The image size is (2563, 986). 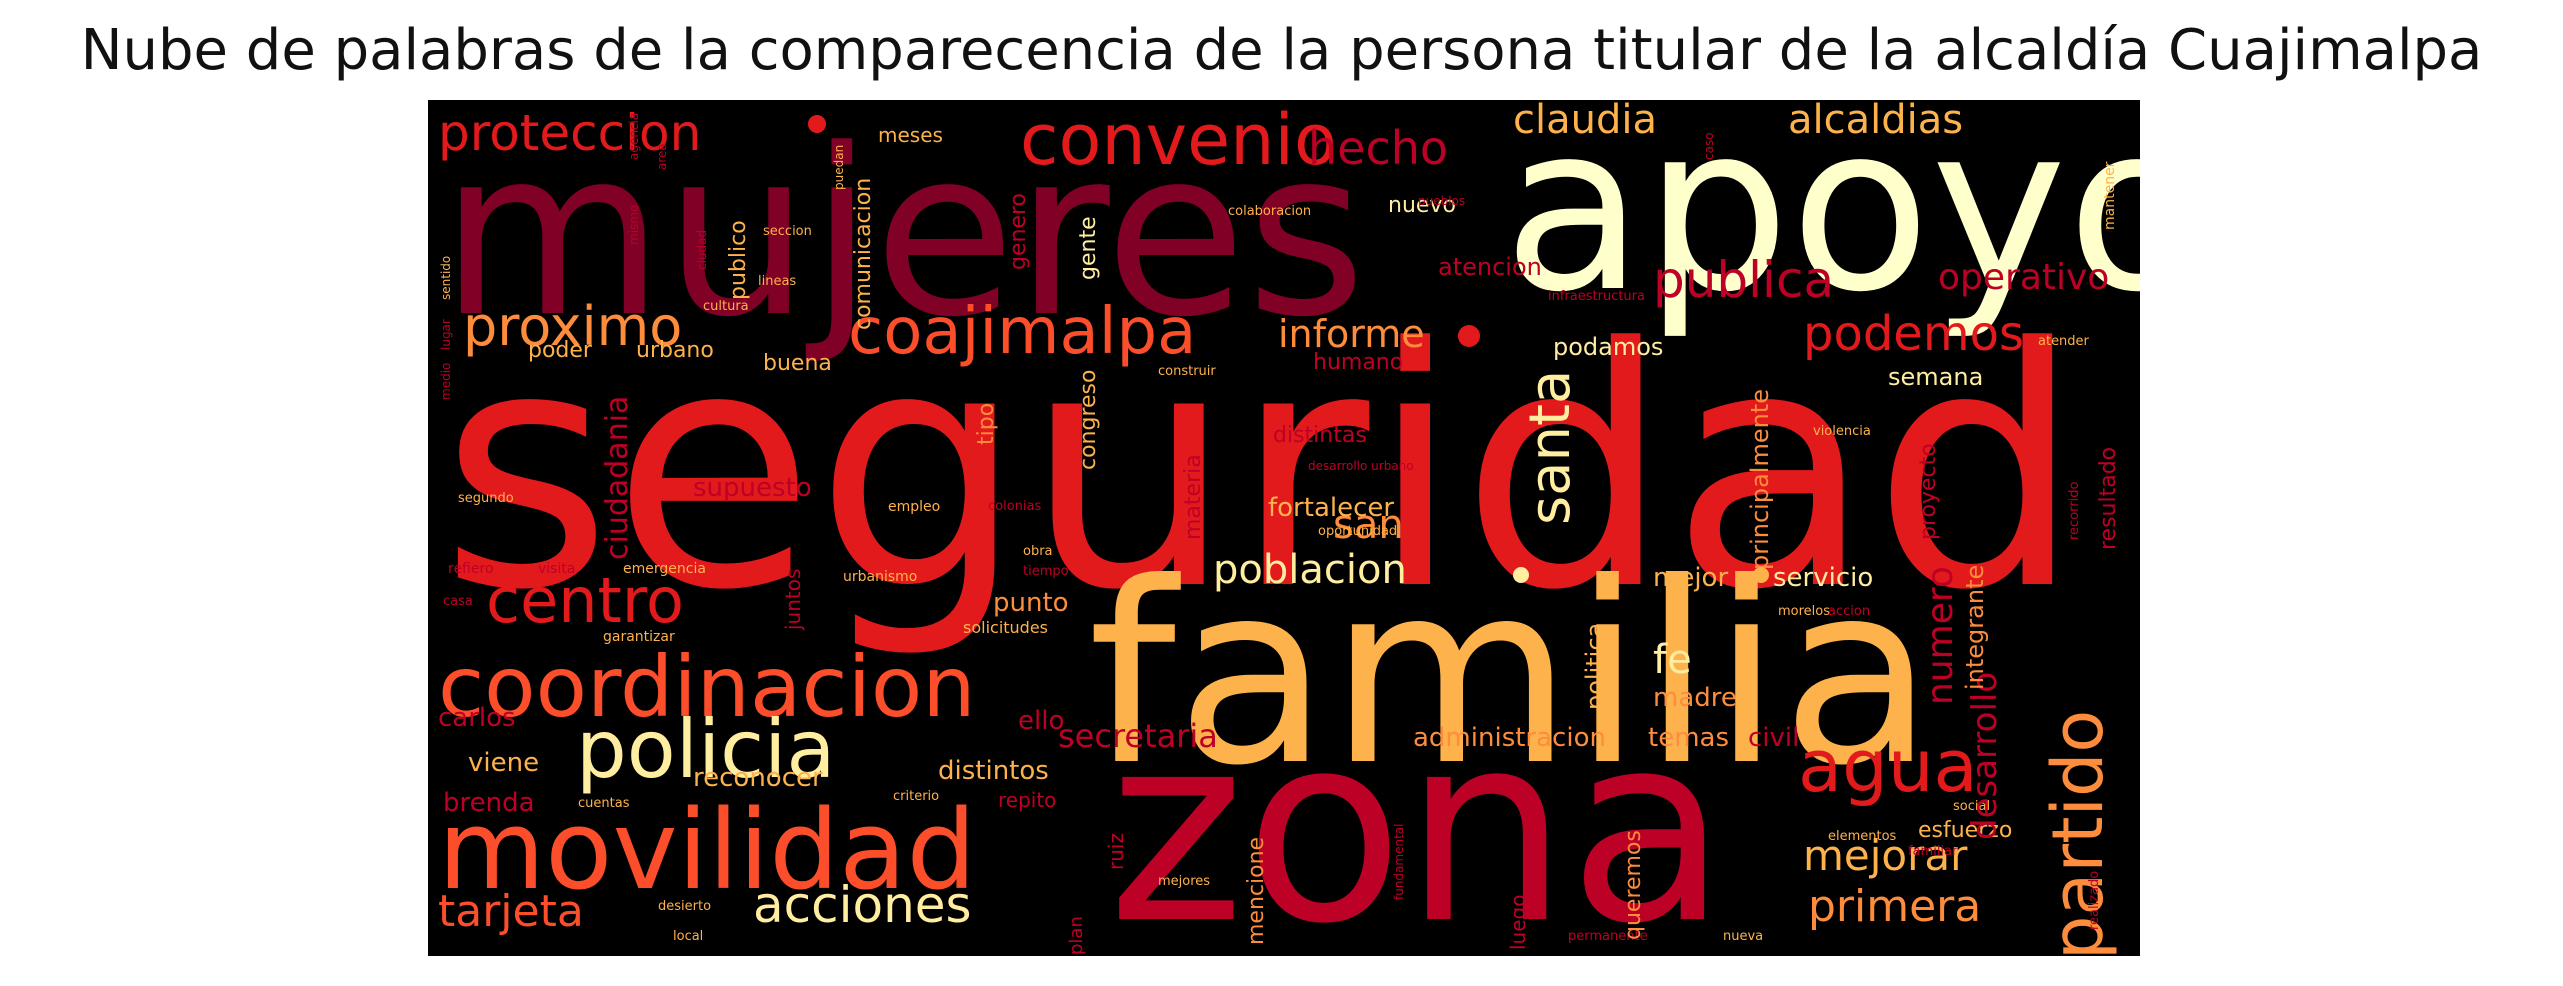 What do you see at coordinates (1608, 936) in the screenshot?
I see `cloud-word: permanente` at bounding box center [1608, 936].